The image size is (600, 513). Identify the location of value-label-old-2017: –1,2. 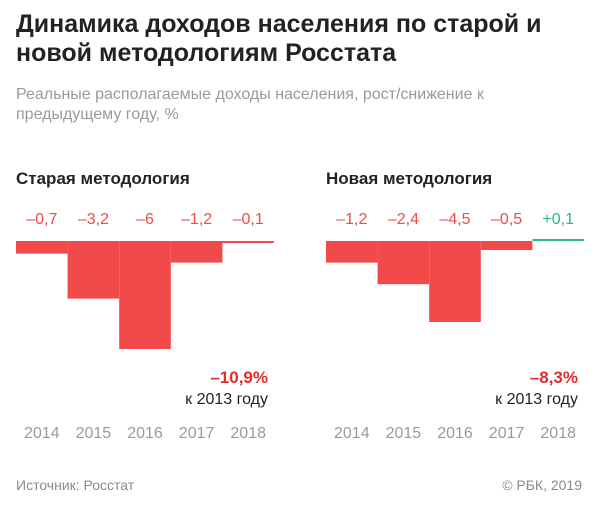
(196, 219).